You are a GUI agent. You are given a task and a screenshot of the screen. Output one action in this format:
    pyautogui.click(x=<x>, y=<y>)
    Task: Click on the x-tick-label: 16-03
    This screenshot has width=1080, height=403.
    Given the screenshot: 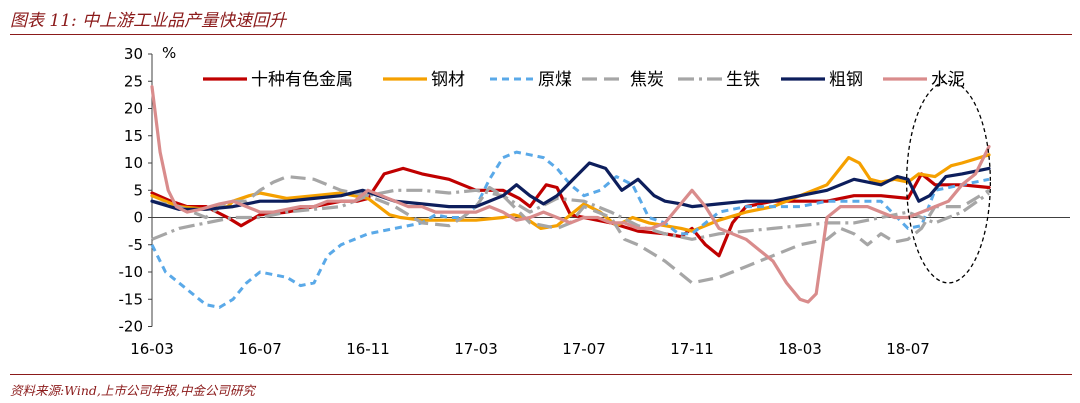 What is the action you would take?
    pyautogui.click(x=152, y=349)
    